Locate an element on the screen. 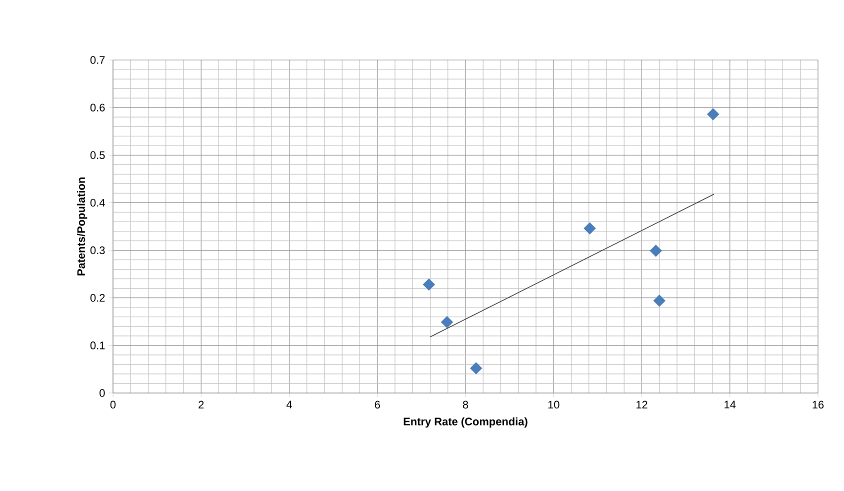  x-axis-title: Entry Rate (Compendia) is located at coordinates (466, 422).